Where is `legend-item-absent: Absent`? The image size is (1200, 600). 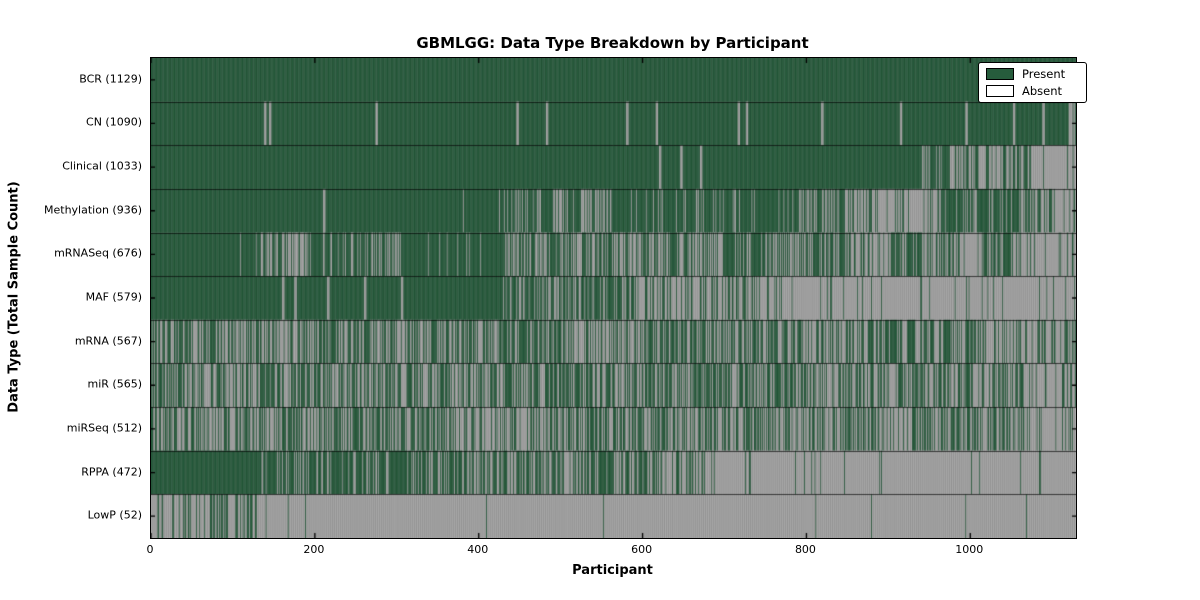 legend-item-absent: Absent is located at coordinates (1032, 91).